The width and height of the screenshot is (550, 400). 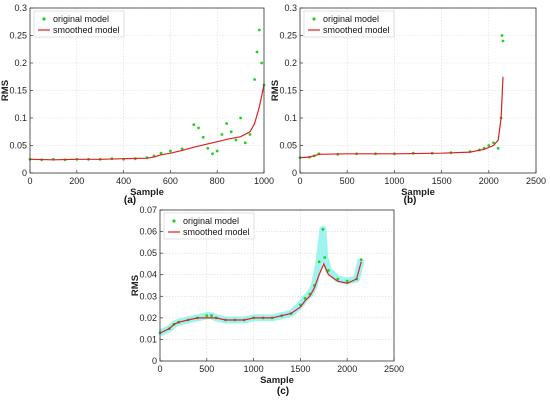 I want to click on y-tick-label: 0.07, so click(x=148, y=210).